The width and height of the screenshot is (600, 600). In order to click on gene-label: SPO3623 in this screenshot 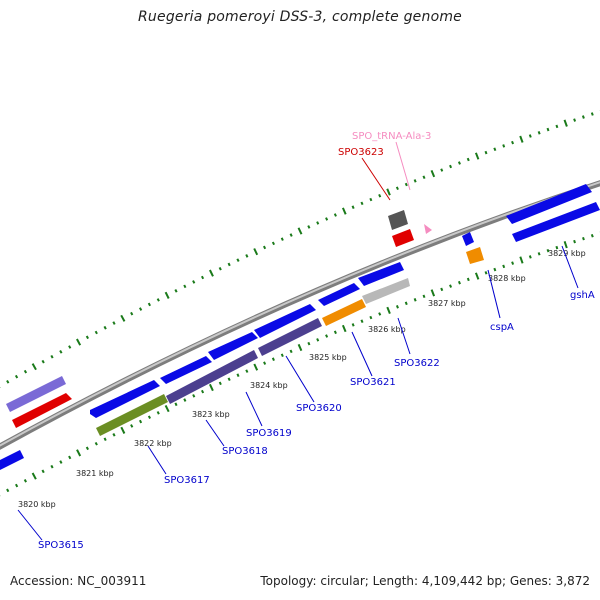, I will do `click(361, 152)`.